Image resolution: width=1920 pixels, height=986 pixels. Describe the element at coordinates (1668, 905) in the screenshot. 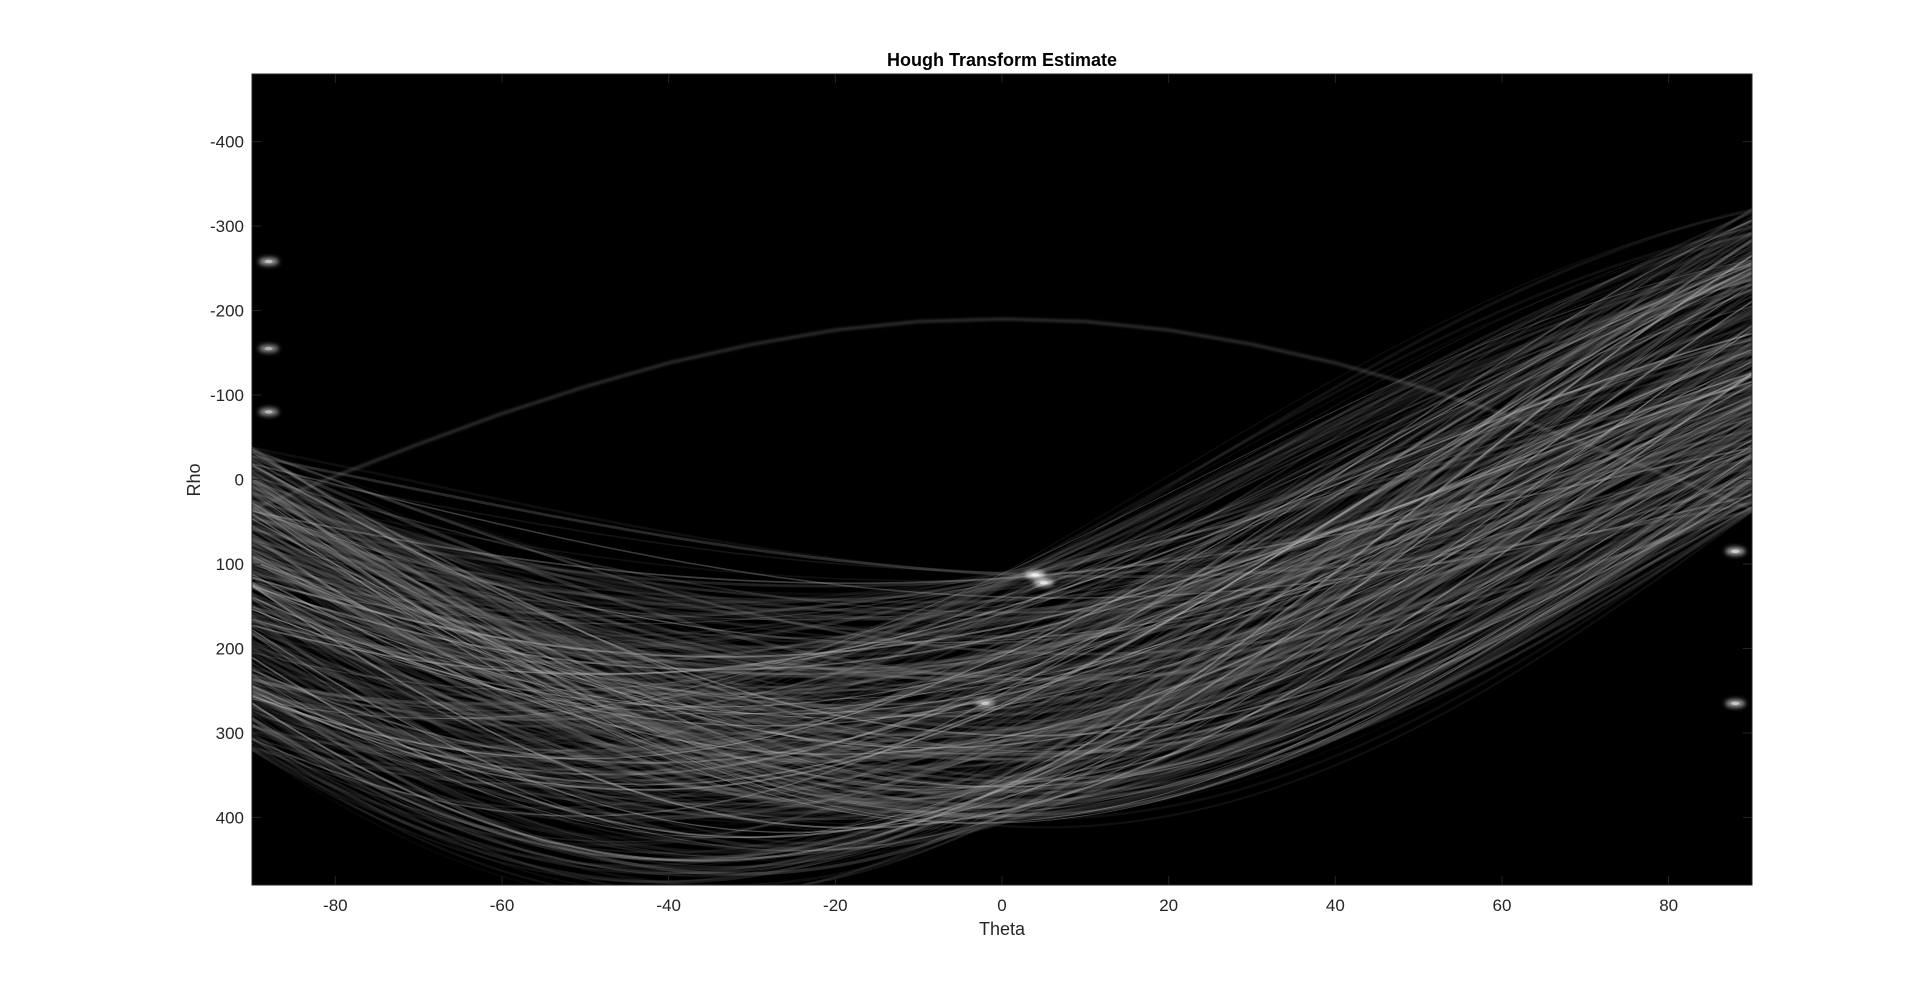

I see `x-tick-label: 80` at that location.